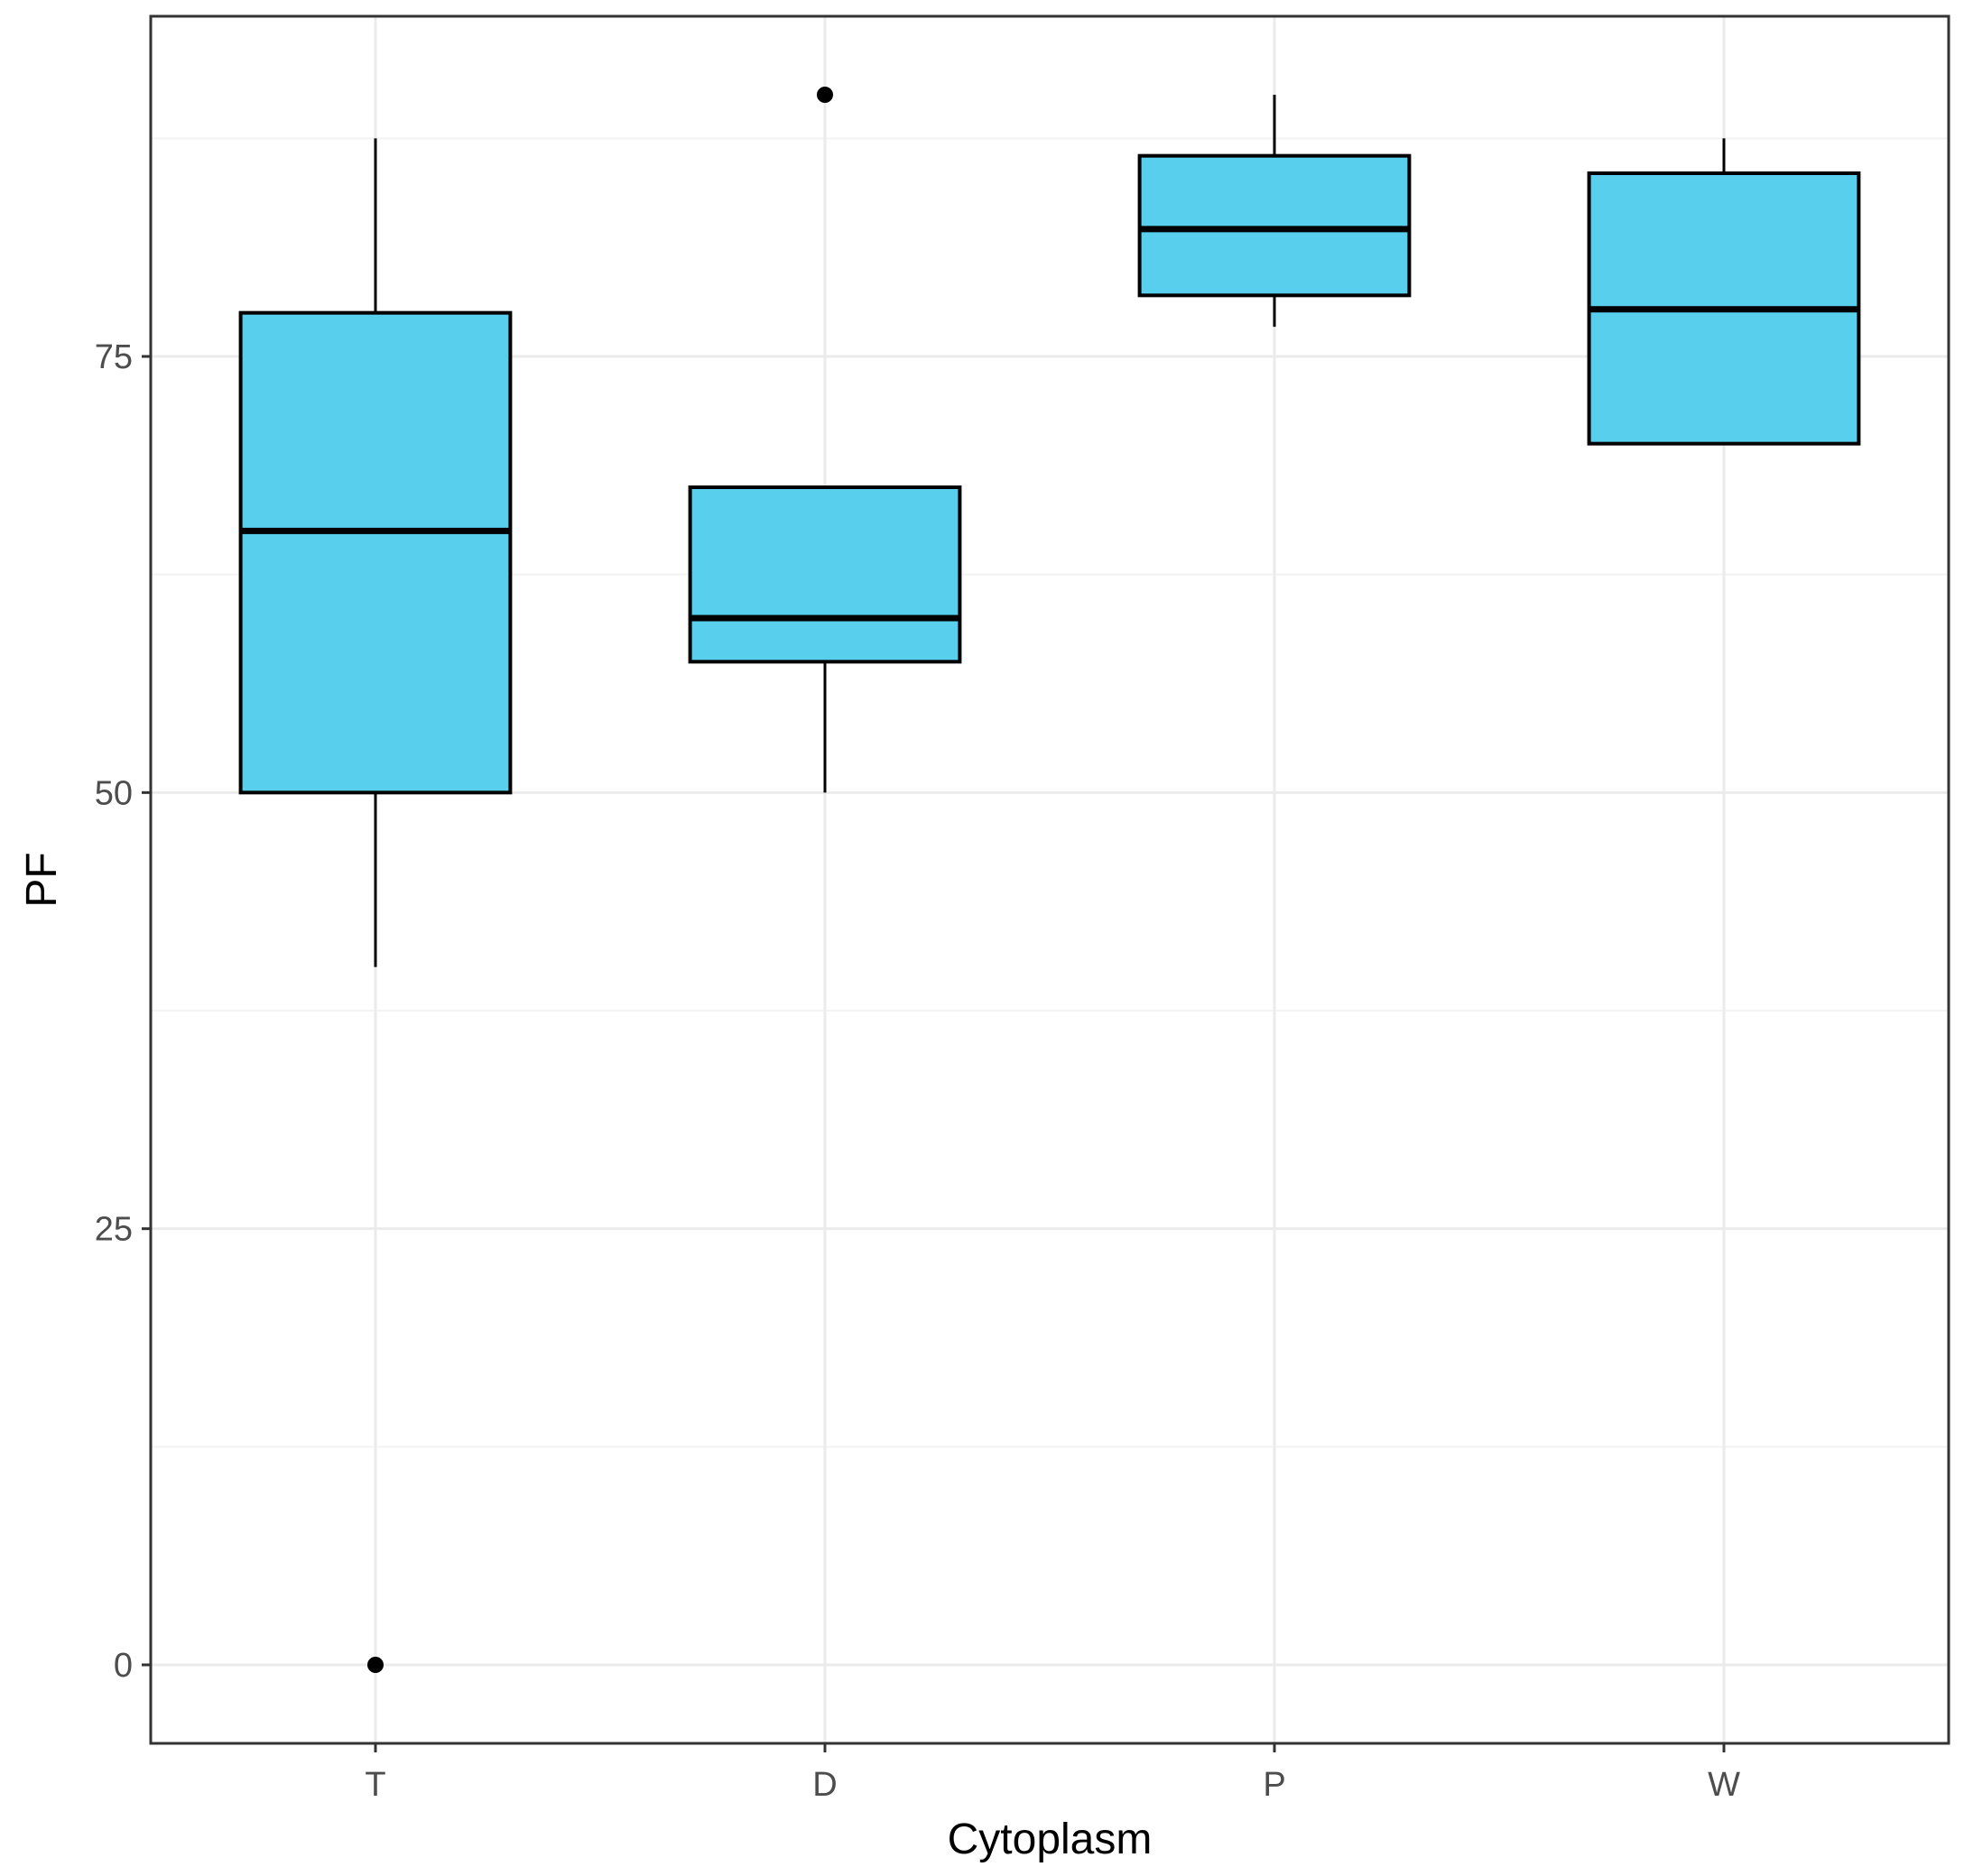 The image size is (1964, 1876). I want to click on box-P, so click(1274, 211).